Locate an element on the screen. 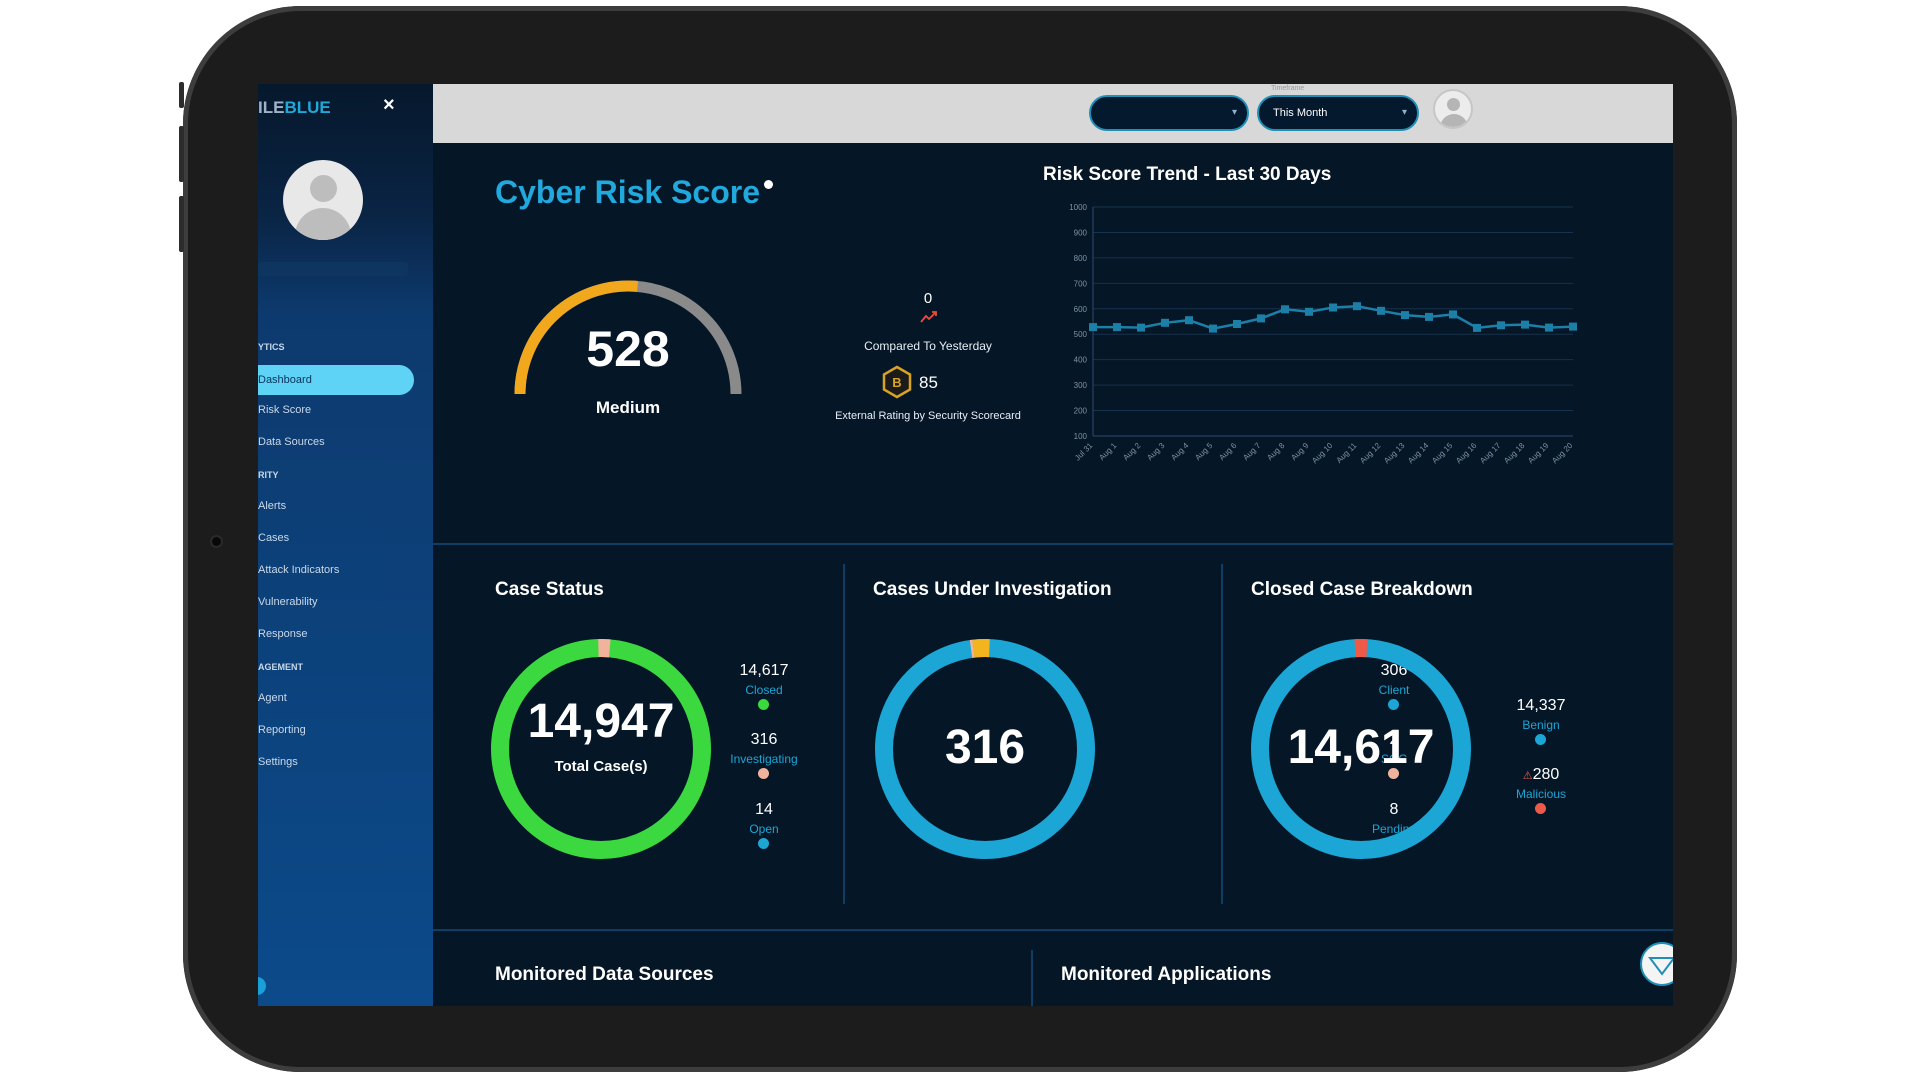  case-status-title: Case Status is located at coordinates (549, 589).